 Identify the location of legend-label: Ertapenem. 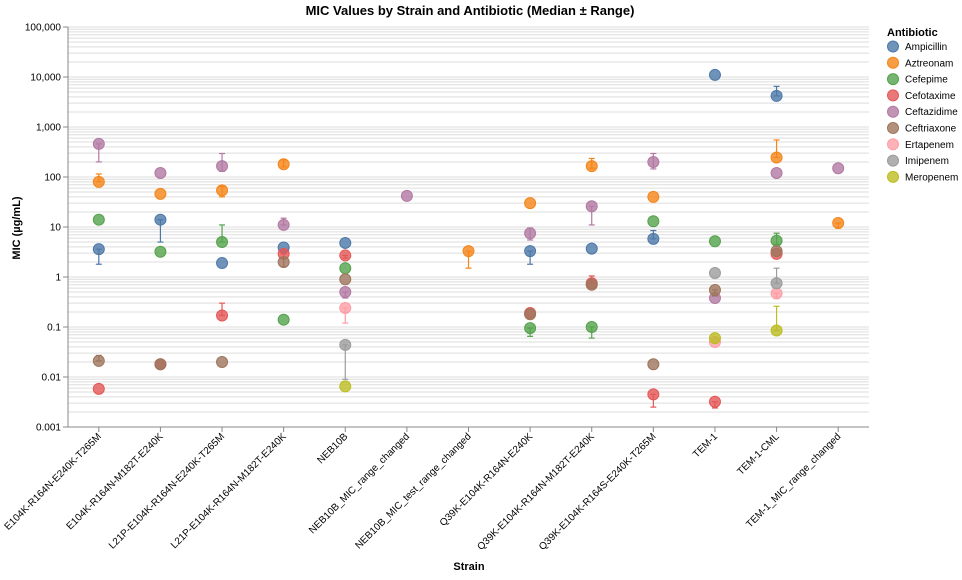
(929, 145).